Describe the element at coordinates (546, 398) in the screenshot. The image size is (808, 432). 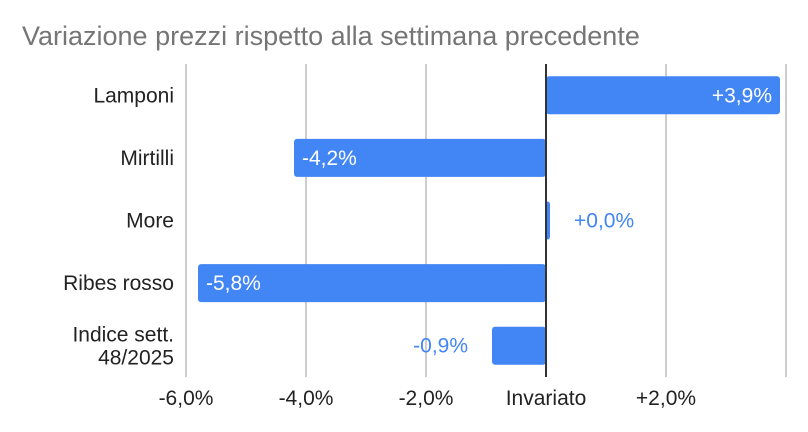
I see `x-tick-label: Invariato` at that location.